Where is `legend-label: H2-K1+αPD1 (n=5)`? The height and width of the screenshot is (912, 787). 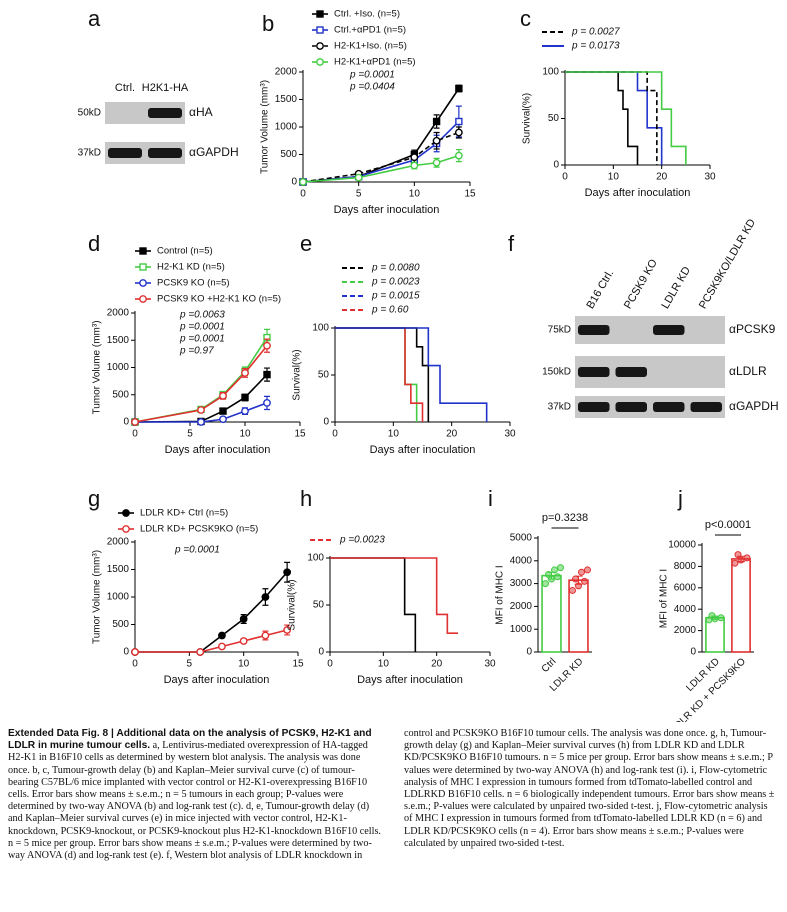 legend-label: H2-K1+αPD1 (n=5) is located at coordinates (375, 62).